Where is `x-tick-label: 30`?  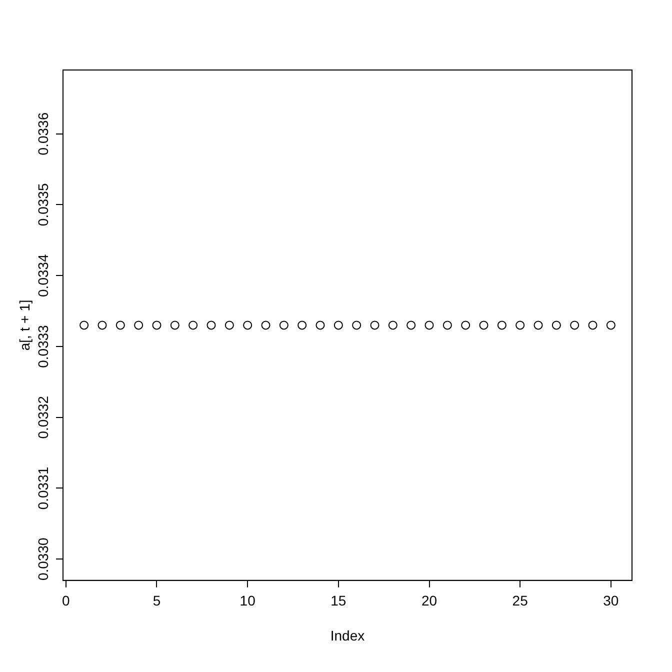
x-tick-label: 30 is located at coordinates (611, 600).